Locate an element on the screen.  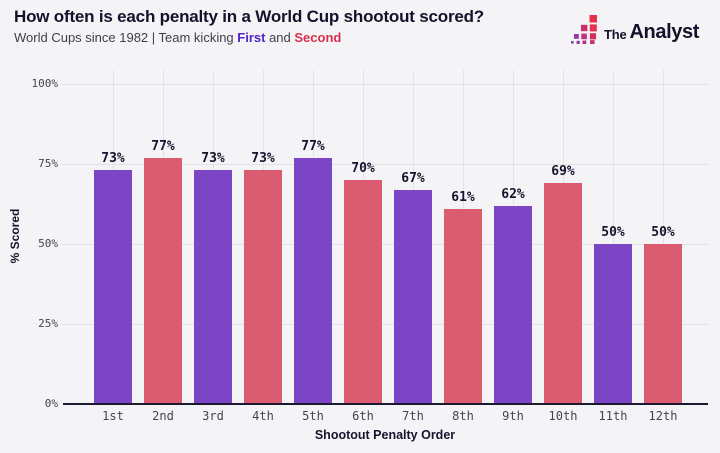
y-tick-label: 100% is located at coordinates (45, 83).